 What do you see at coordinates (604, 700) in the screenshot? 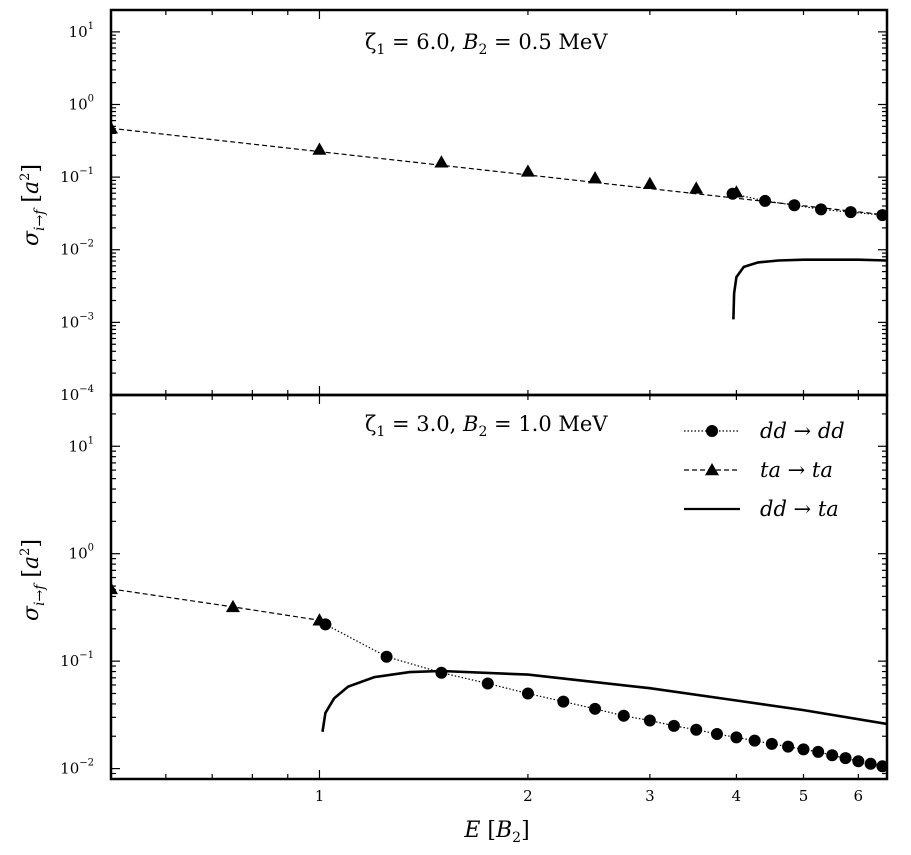
I see `bottom-series-line-dd-to-ta` at bounding box center [604, 700].